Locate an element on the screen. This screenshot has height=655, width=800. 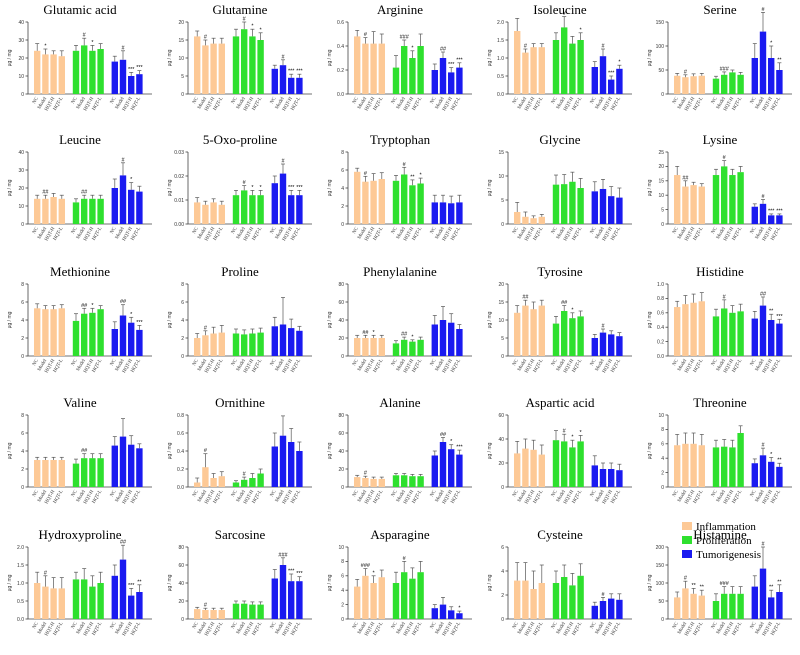
y-tick-label: 60 is located at coordinates (341, 434).